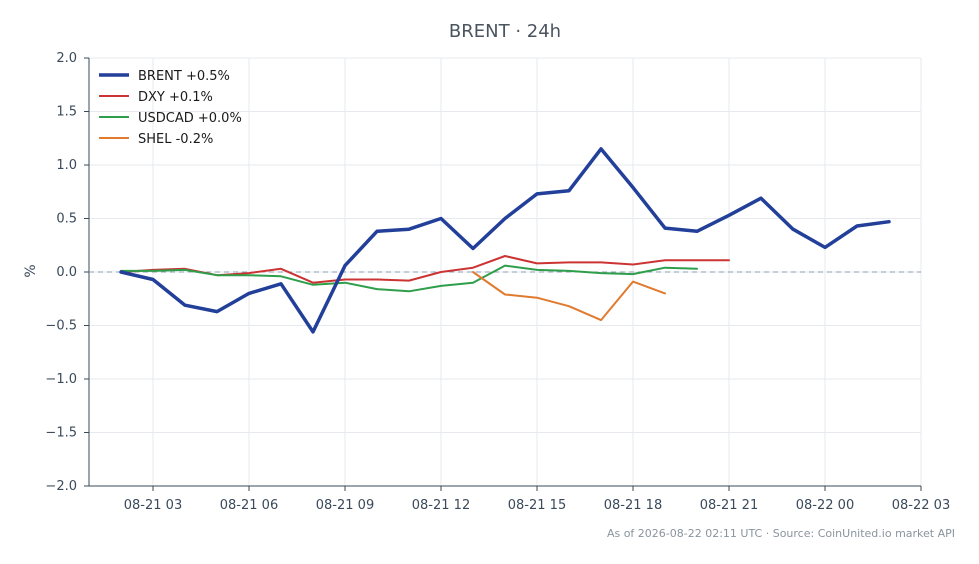 The height and width of the screenshot is (564, 979). Describe the element at coordinates (153, 505) in the screenshot. I see `x-tick-label: 08-21 03` at that location.